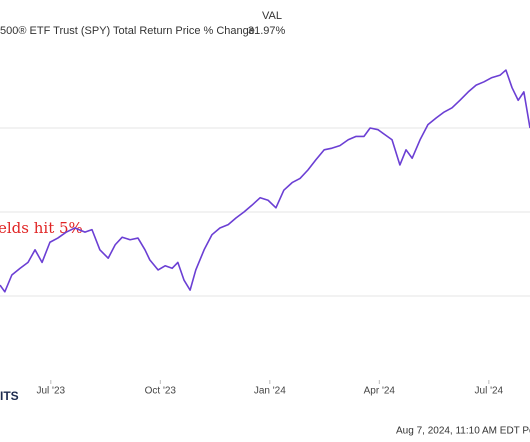 This screenshot has width=530, height=442. Describe the element at coordinates (9, 396) in the screenshot. I see `logo: ITS` at that location.